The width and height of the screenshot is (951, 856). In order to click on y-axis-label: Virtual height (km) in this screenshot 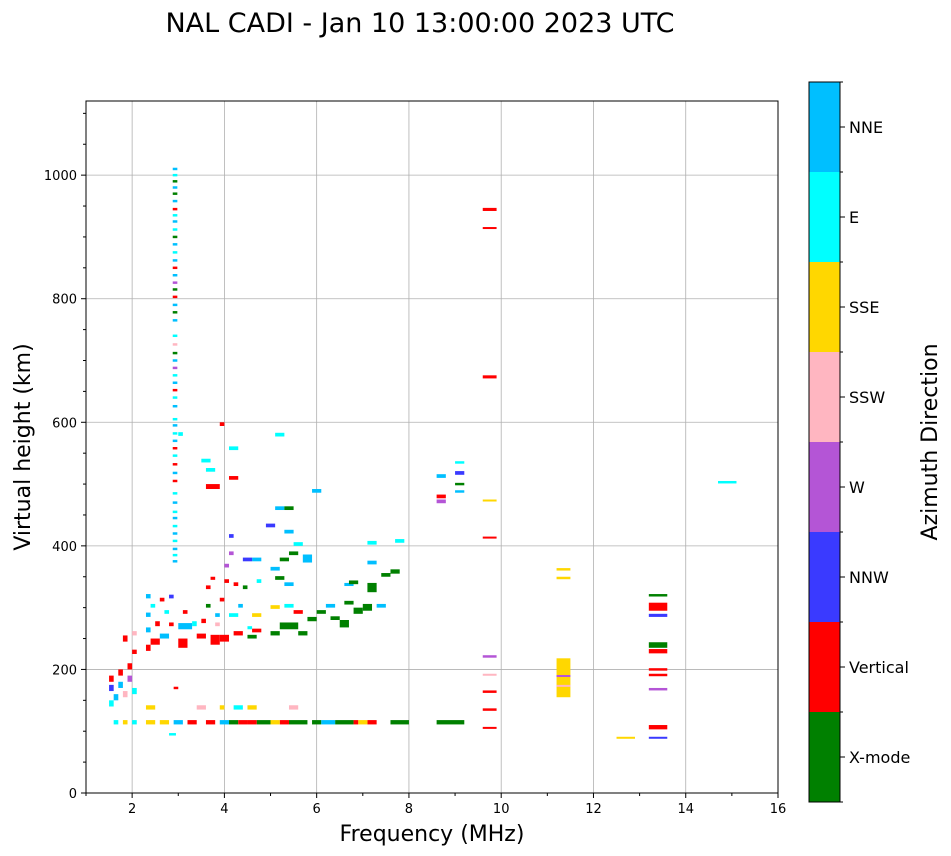, I will do `click(23, 446)`.